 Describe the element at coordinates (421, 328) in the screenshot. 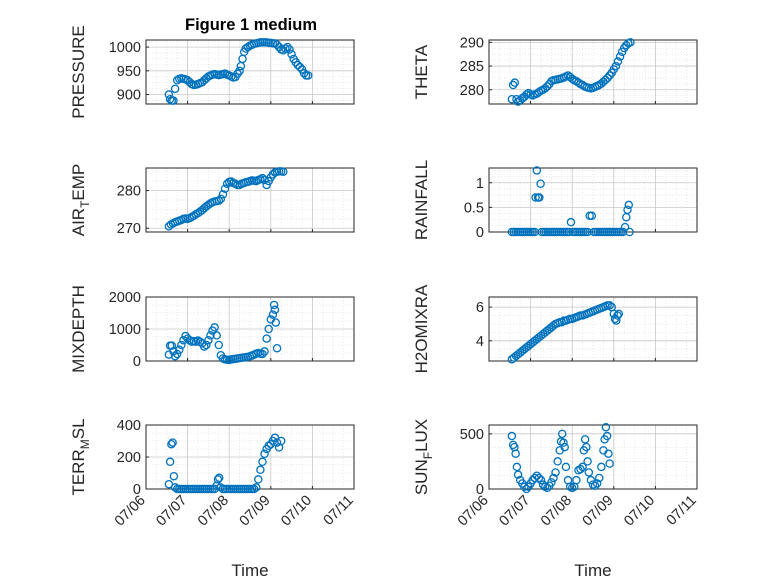

I see `y-axis-label: H2OMIXRA` at that location.